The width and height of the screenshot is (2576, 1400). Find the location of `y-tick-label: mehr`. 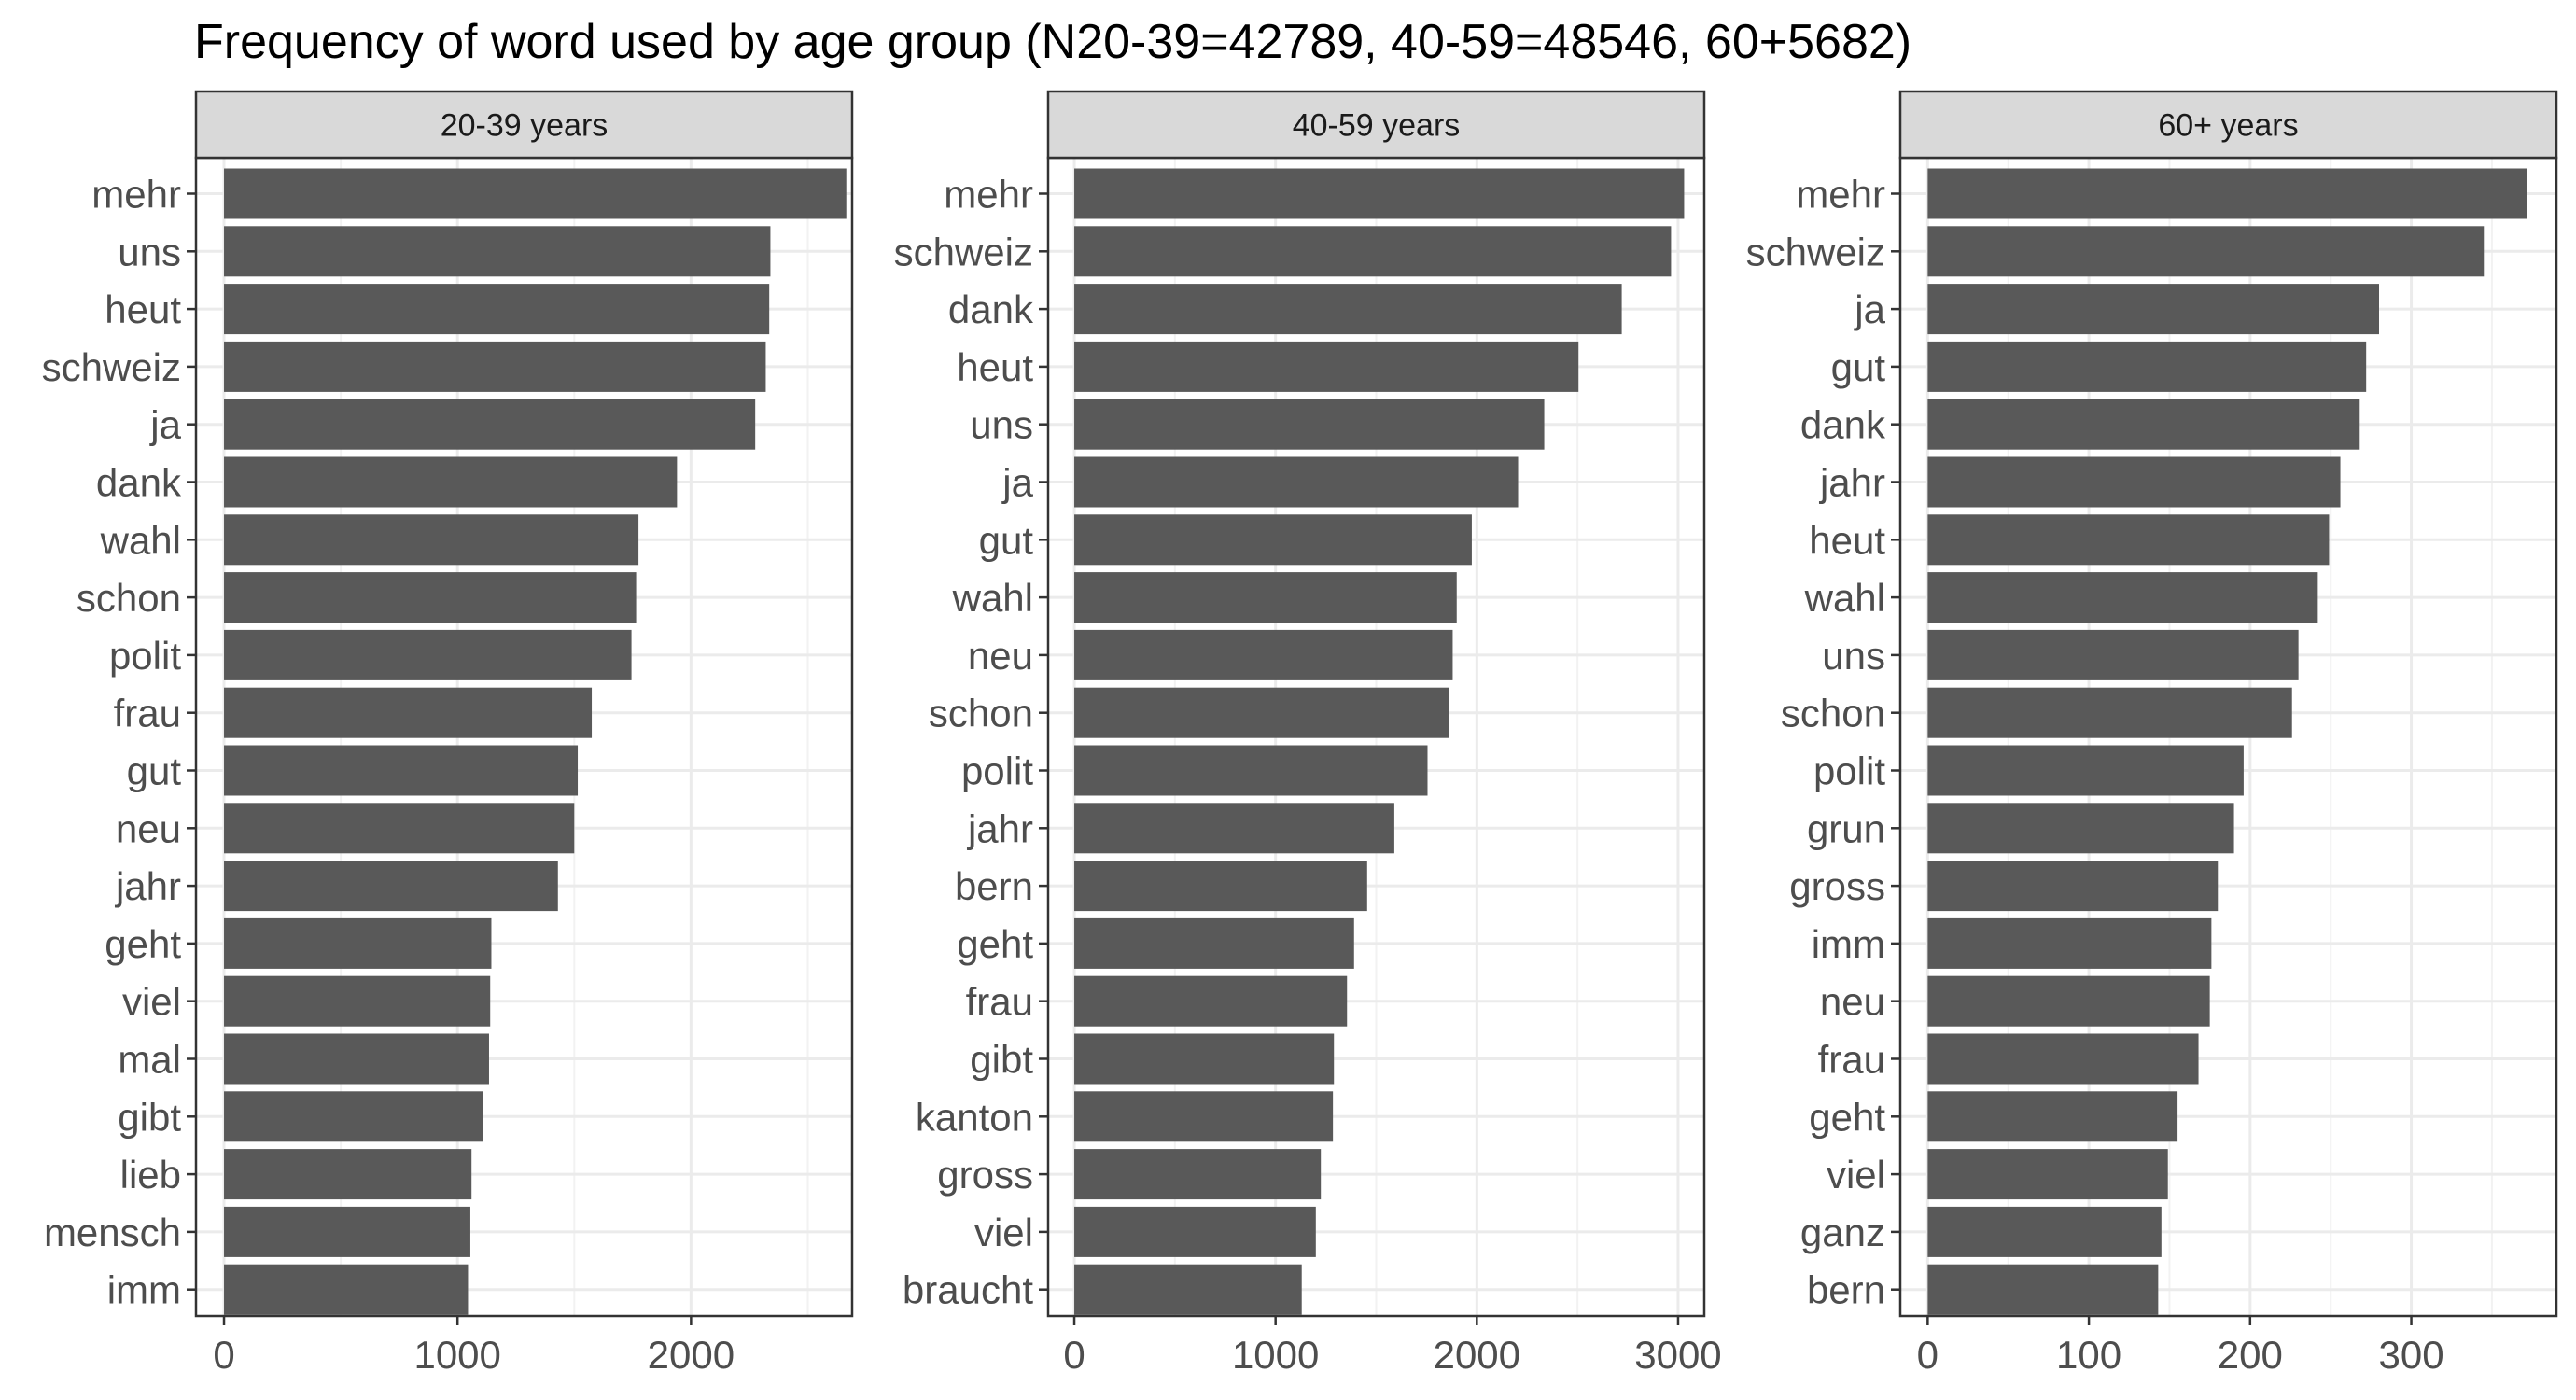

y-tick-label: mehr is located at coordinates (136, 195).